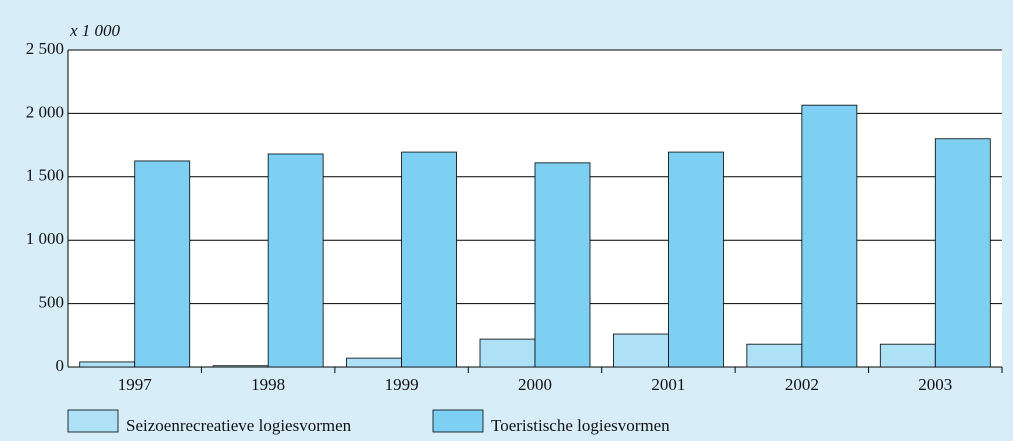 The image size is (1013, 441). I want to click on x-tick-label: 1997, so click(135, 384).